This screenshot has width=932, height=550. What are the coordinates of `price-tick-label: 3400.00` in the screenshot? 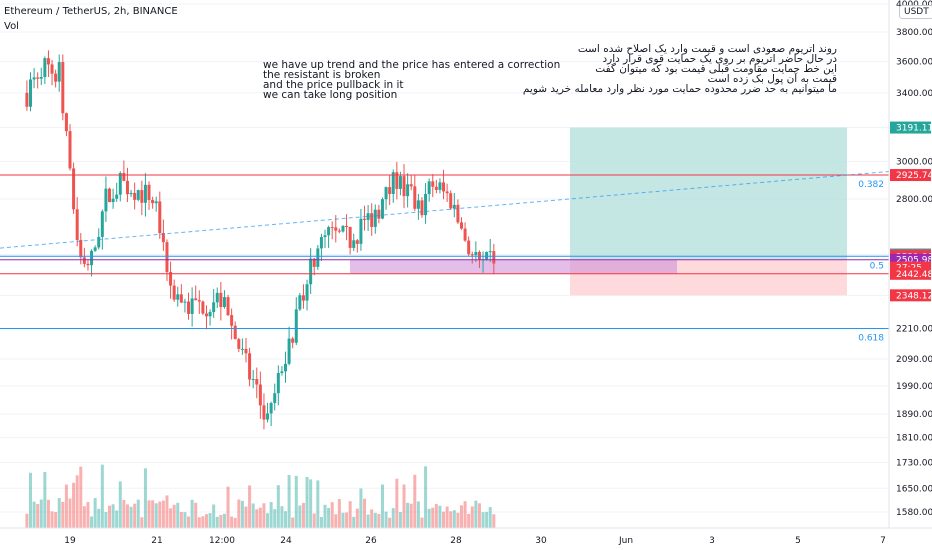 It's located at (914, 94).